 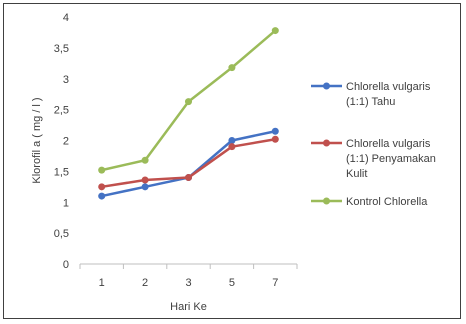 What do you see at coordinates (232, 283) in the screenshot?
I see `x-tick-label: 5` at bounding box center [232, 283].